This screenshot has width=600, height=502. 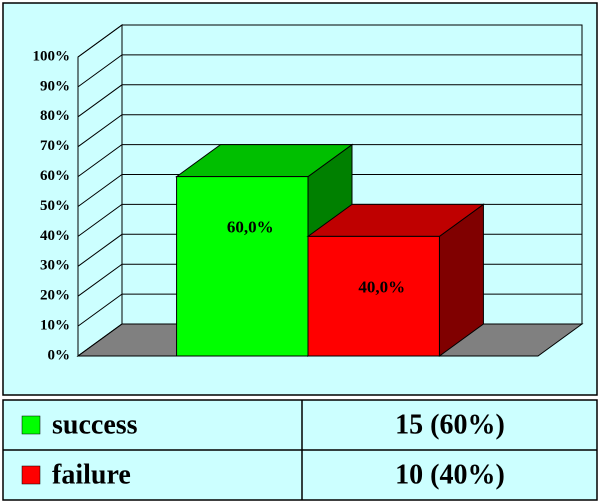 I want to click on legend-label: failure, so click(x=91, y=474).